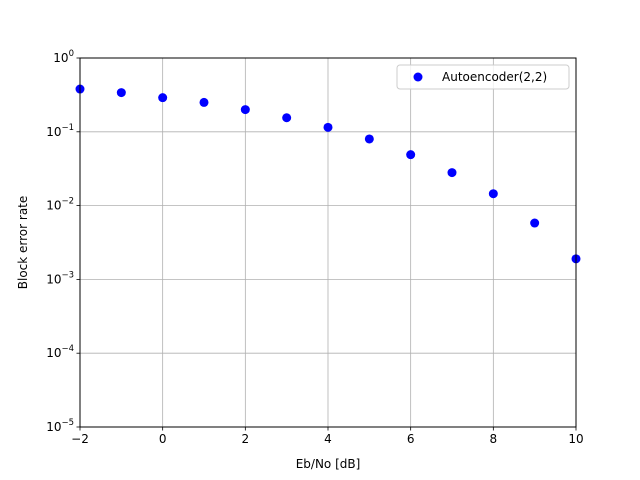 Image resolution: width=640 pixels, height=480 pixels. What do you see at coordinates (23, 243) in the screenshot?
I see `y-axis-label: Block error rate` at bounding box center [23, 243].